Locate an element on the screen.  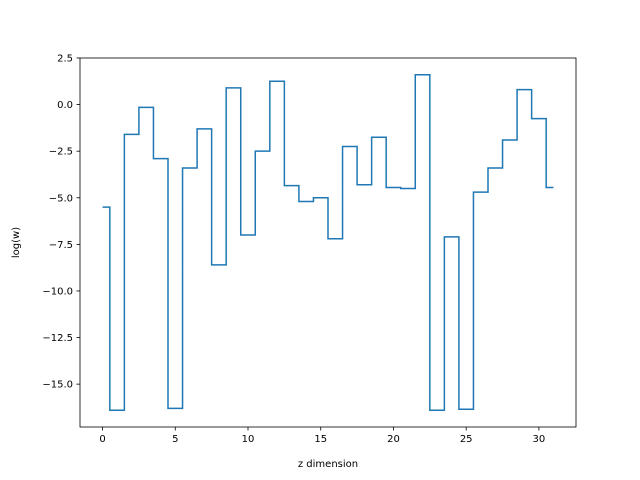
x-tick-label: 20 is located at coordinates (393, 439).